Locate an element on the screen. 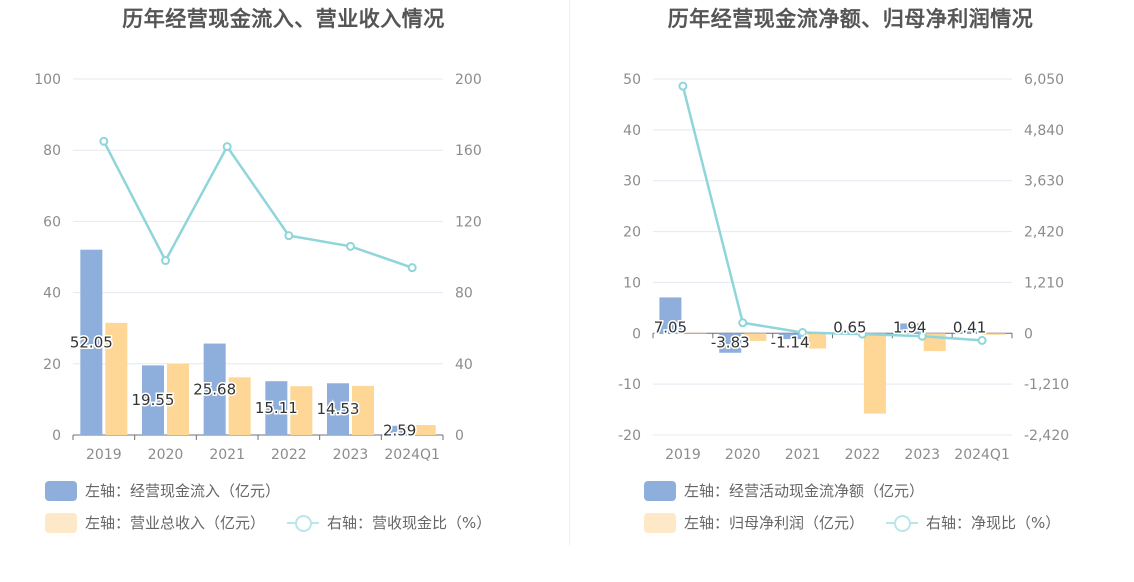 The height and width of the screenshot is (582, 1134). x-tick-label: 2024Q1 is located at coordinates (982, 455).